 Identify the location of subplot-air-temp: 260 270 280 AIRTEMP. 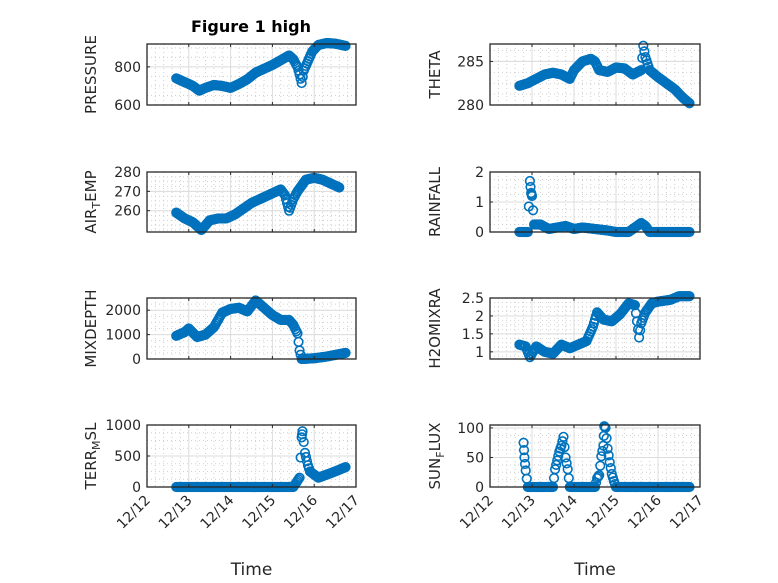
(219, 200).